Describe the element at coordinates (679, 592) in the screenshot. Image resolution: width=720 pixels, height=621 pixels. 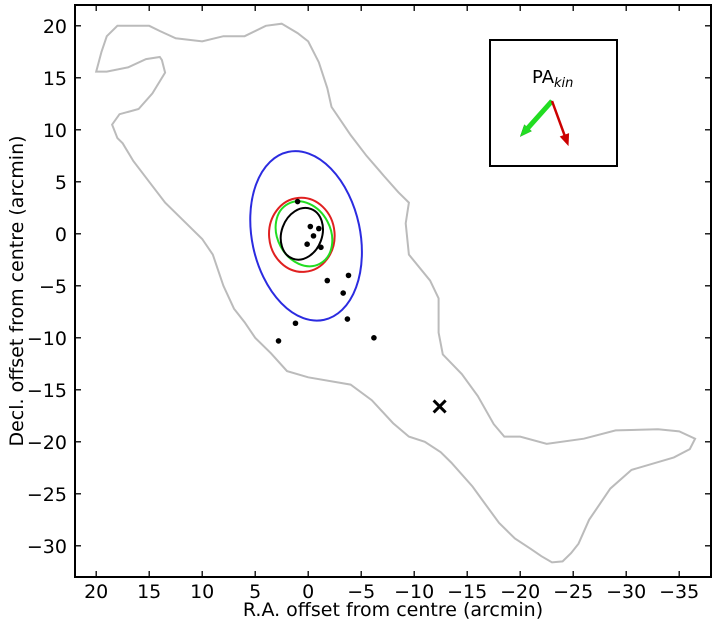
I see `x-tick-label: −35` at that location.